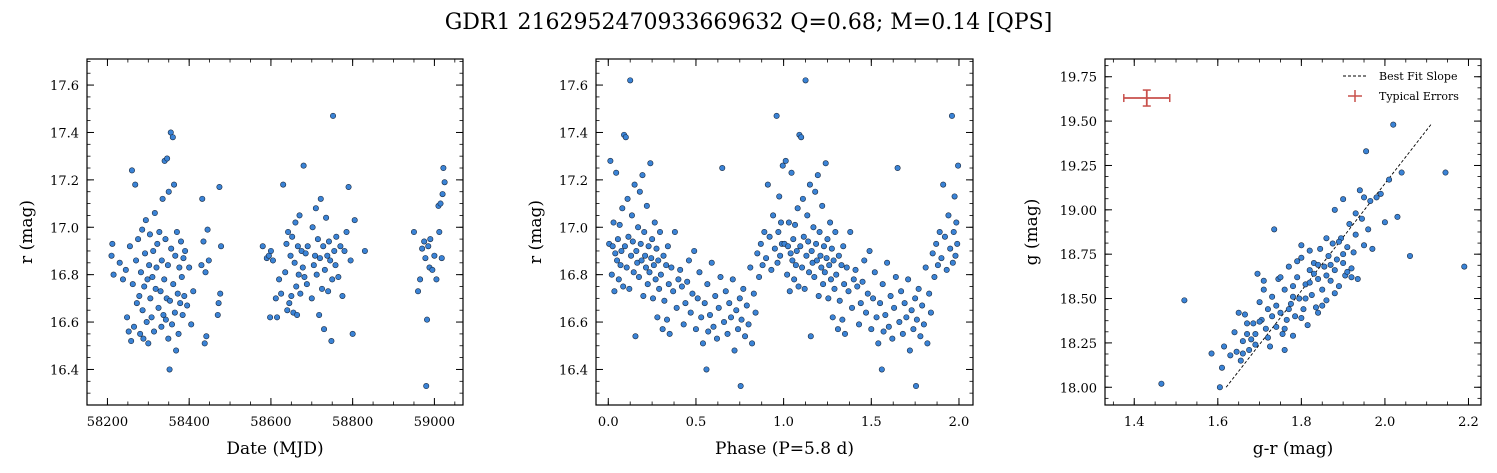 The height and width of the screenshot is (473, 1497). I want to click on y-tick-label: 17.2, so click(64, 181).